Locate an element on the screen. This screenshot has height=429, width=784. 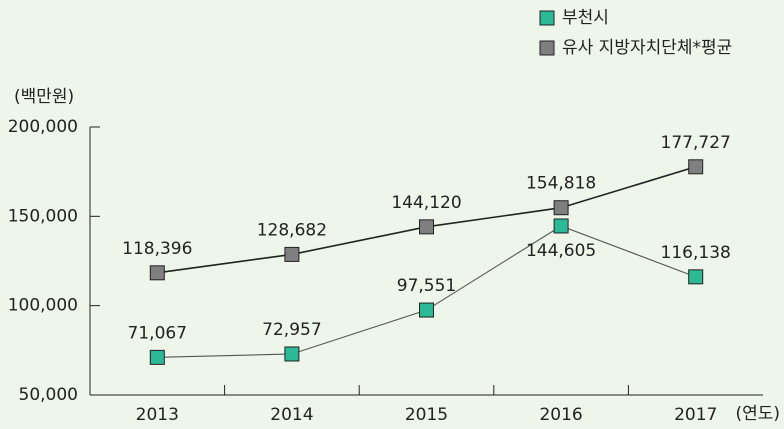
x-tick-label: 2015 is located at coordinates (426, 415).